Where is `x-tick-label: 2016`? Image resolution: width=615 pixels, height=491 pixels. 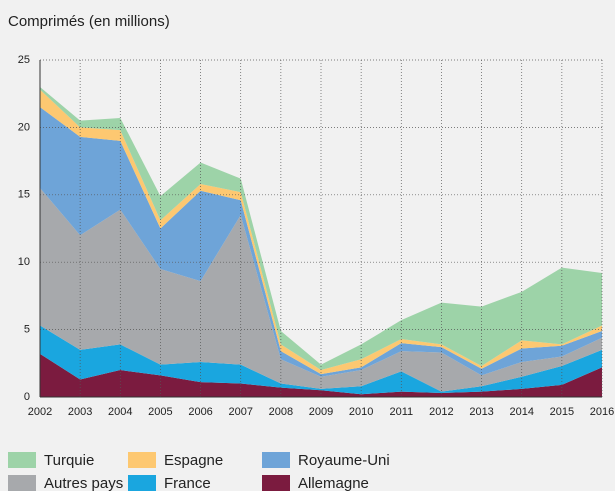 x-tick-label: 2016 is located at coordinates (602, 412).